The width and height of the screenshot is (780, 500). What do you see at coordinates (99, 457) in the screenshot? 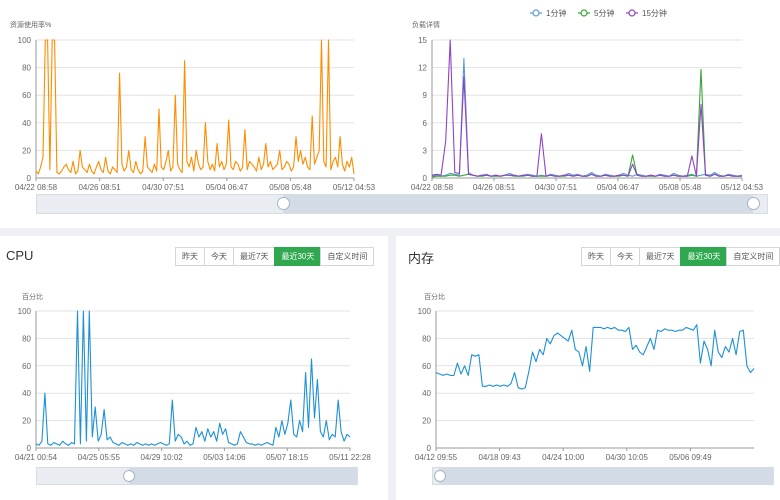
I see `x-tick-label: 04/25 05:55` at bounding box center [99, 457].